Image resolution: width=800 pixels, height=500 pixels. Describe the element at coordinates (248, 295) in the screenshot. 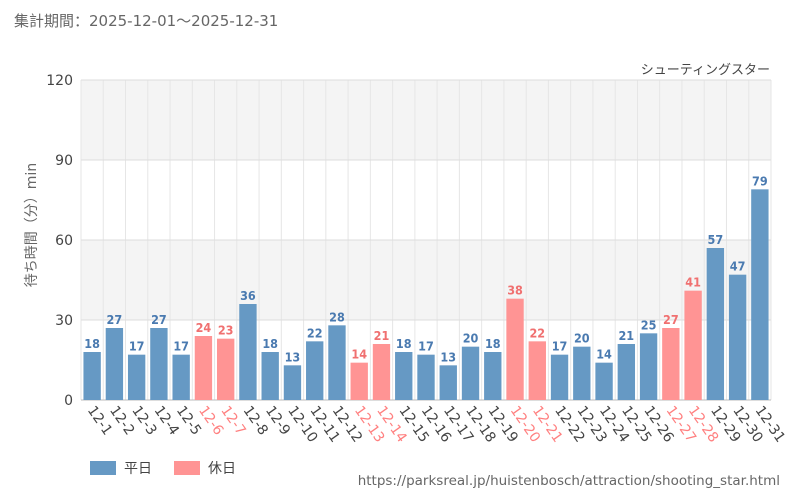

I see `value-label-12-8: 36` at that location.